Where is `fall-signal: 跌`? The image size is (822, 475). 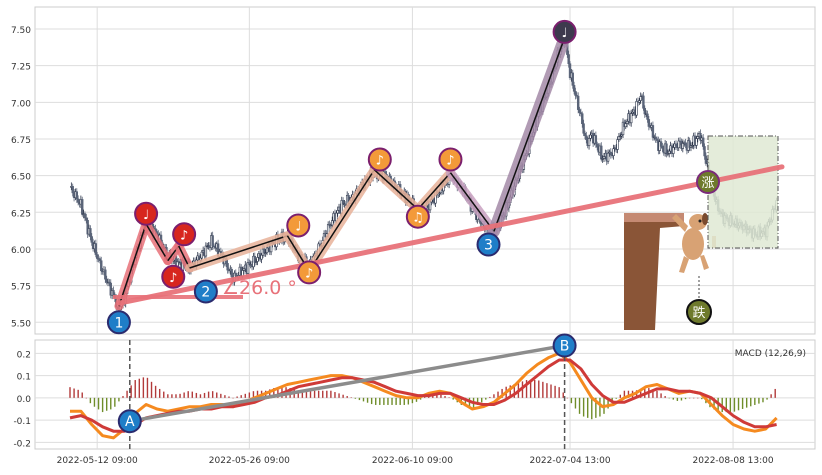
fall-signal: 跌 is located at coordinates (699, 312).